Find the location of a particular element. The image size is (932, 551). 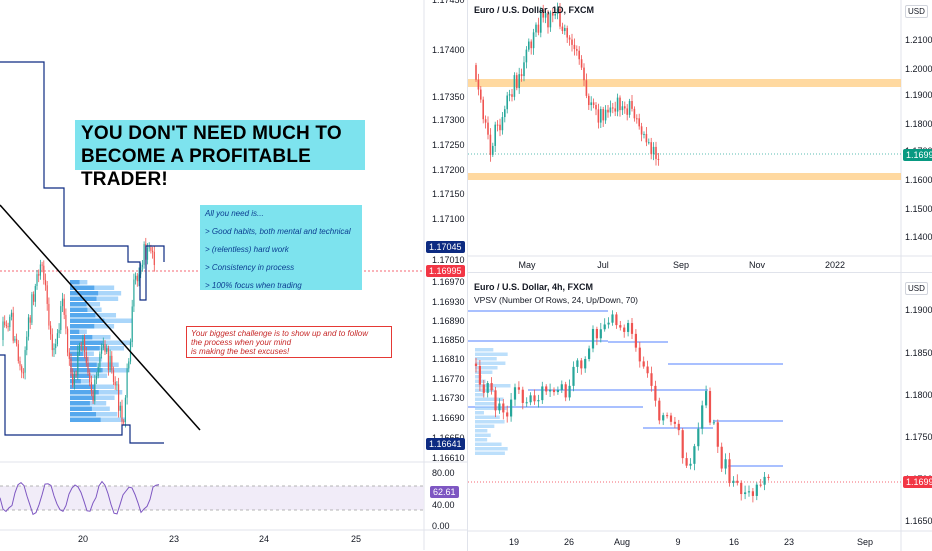

y-tick-label: 1.16770 is located at coordinates (448, 379).